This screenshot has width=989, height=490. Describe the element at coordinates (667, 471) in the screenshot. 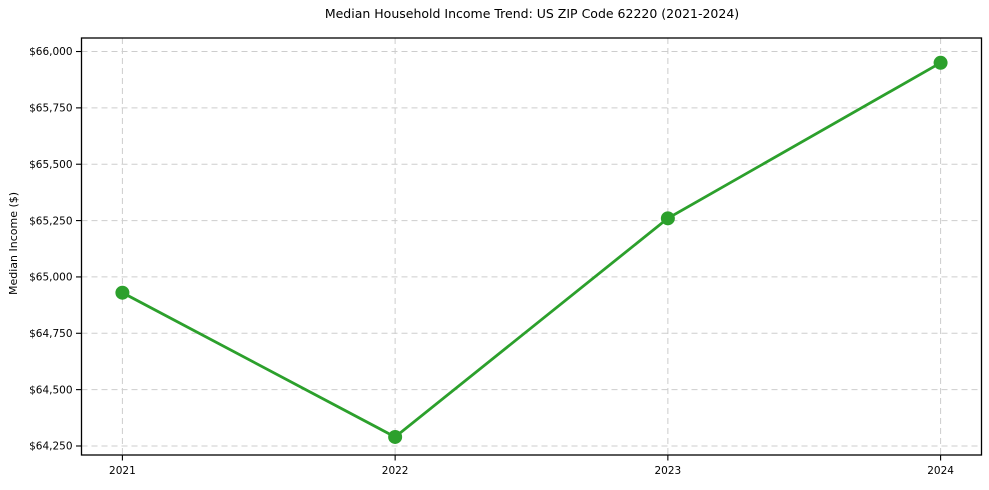

I see `x-tick-label: 2023` at that location.